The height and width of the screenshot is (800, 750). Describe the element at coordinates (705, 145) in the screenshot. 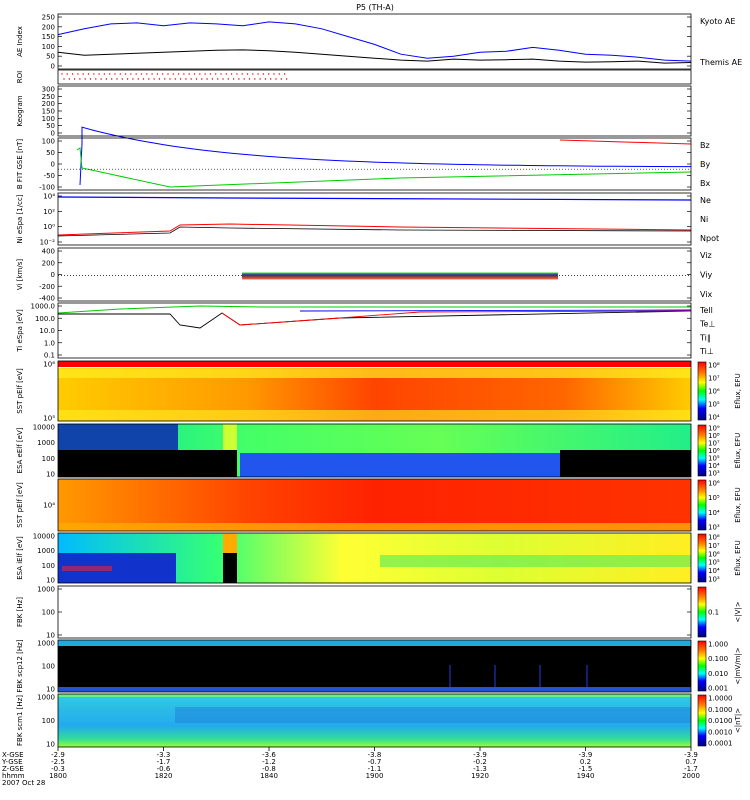

I see `legend-entry-bfit: Bz` at that location.